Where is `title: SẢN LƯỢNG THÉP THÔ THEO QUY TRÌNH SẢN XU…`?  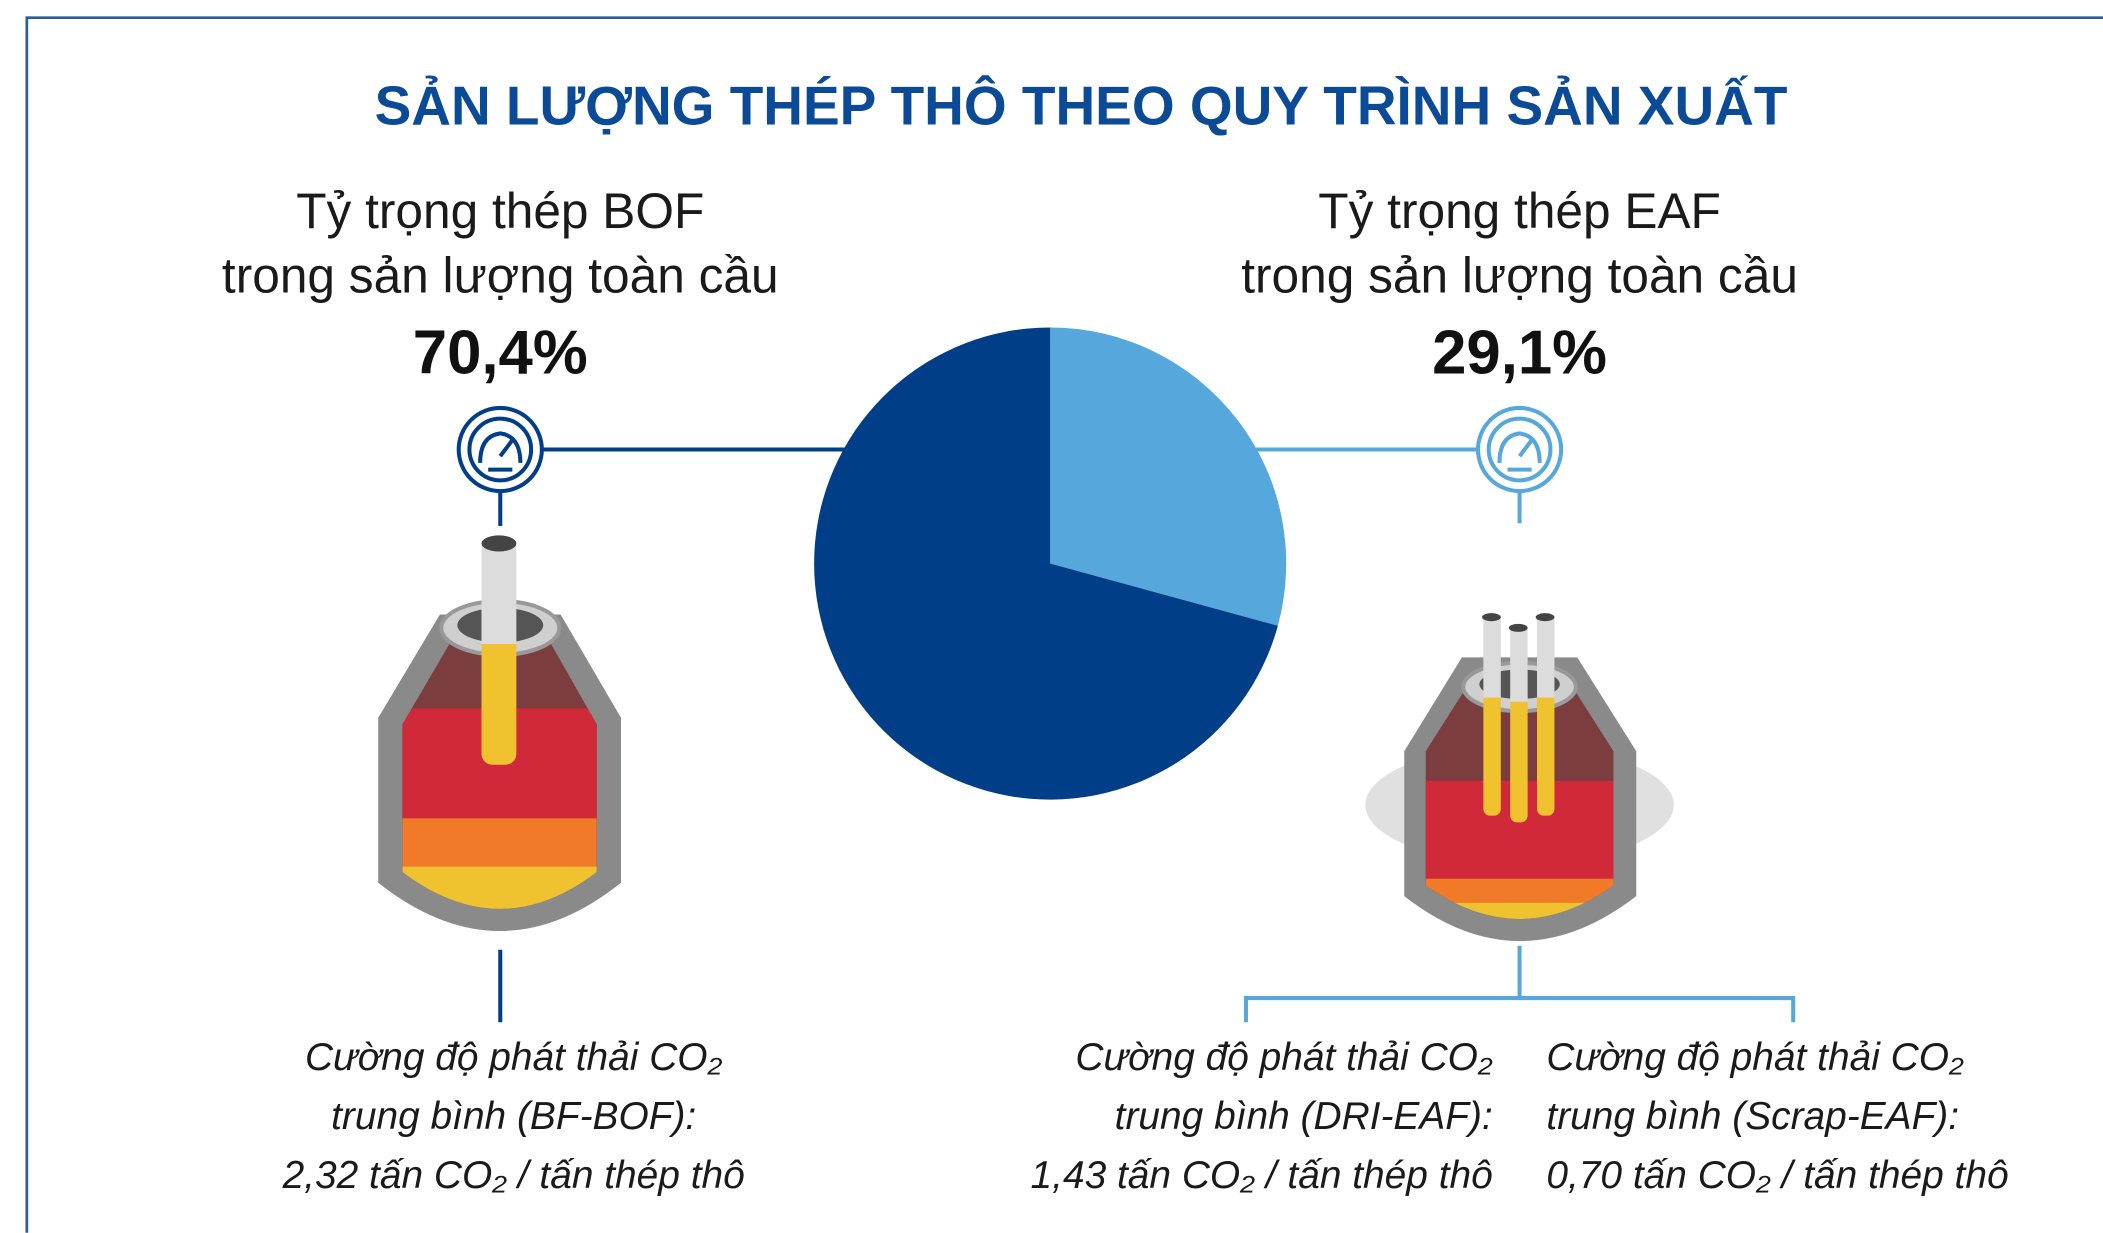 title: SẢN LƯỢNG THÉP THÔ THEO QUY TRÌNH SẢN XU… is located at coordinates (1081, 106).